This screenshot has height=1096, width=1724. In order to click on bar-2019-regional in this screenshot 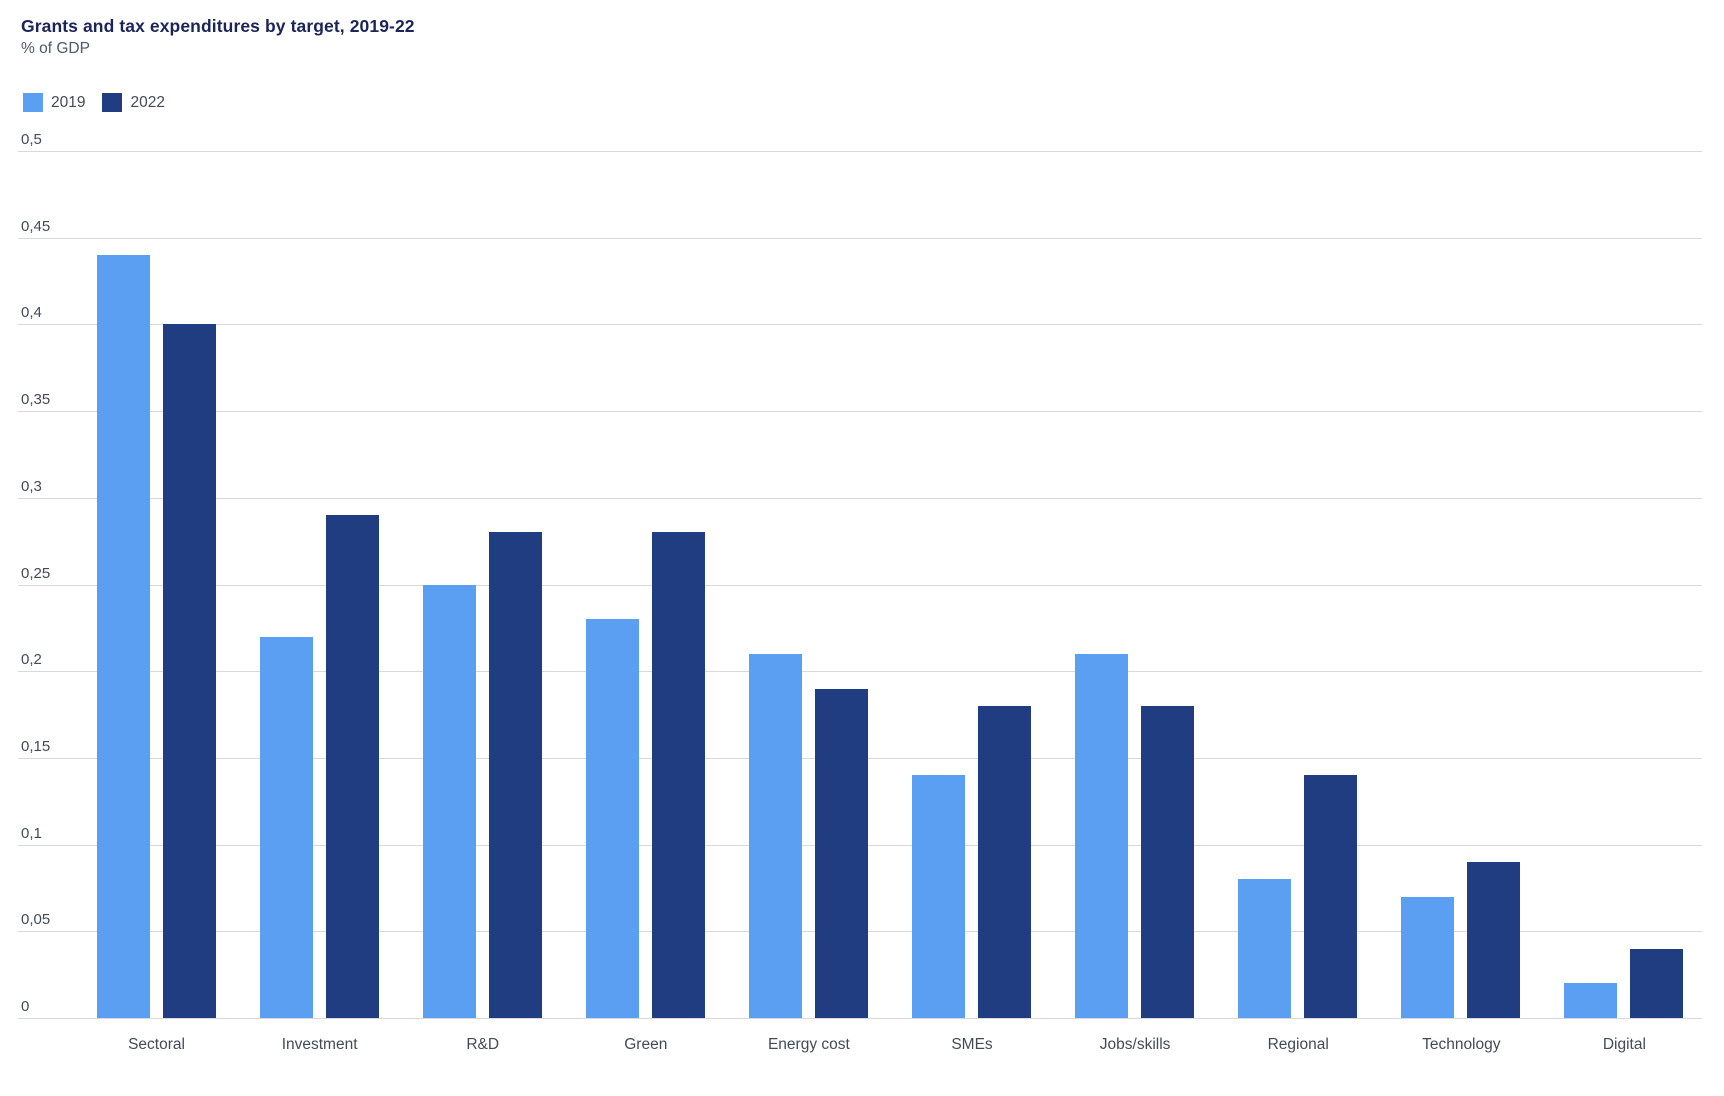, I will do `click(1265, 948)`.